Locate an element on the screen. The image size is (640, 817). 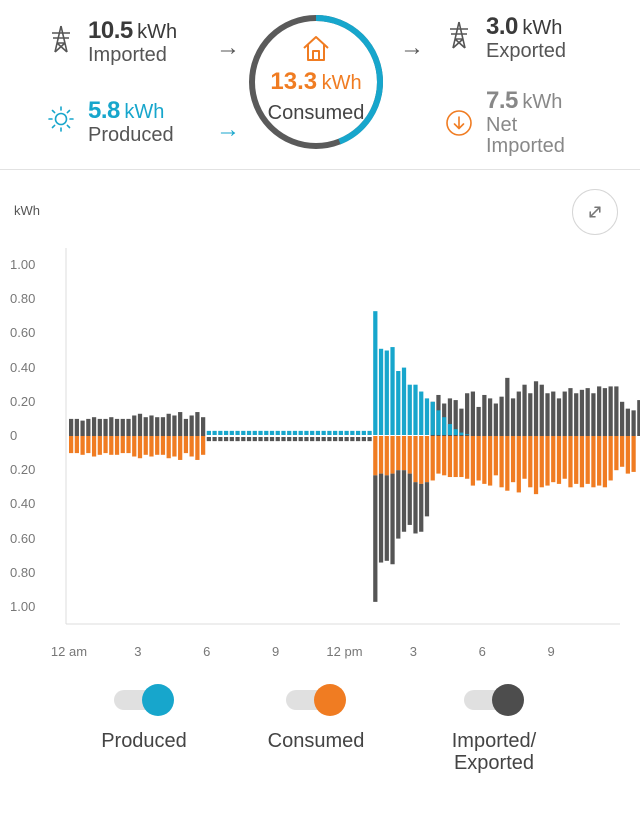
y-tick-label: 0.80 is located at coordinates (23, 299).